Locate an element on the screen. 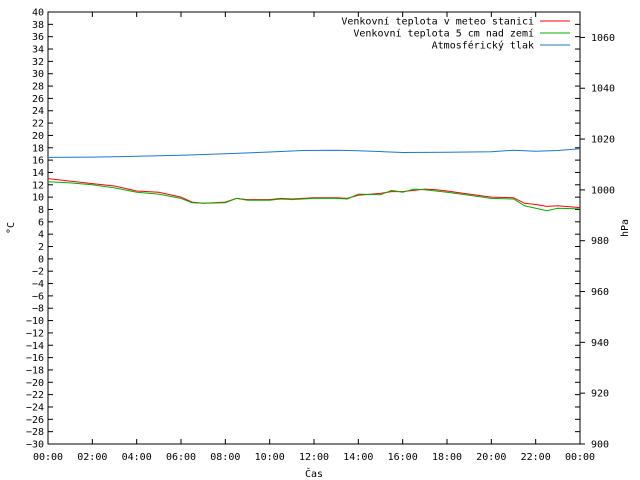  x-tick-label: 16:00 is located at coordinates (403, 457).